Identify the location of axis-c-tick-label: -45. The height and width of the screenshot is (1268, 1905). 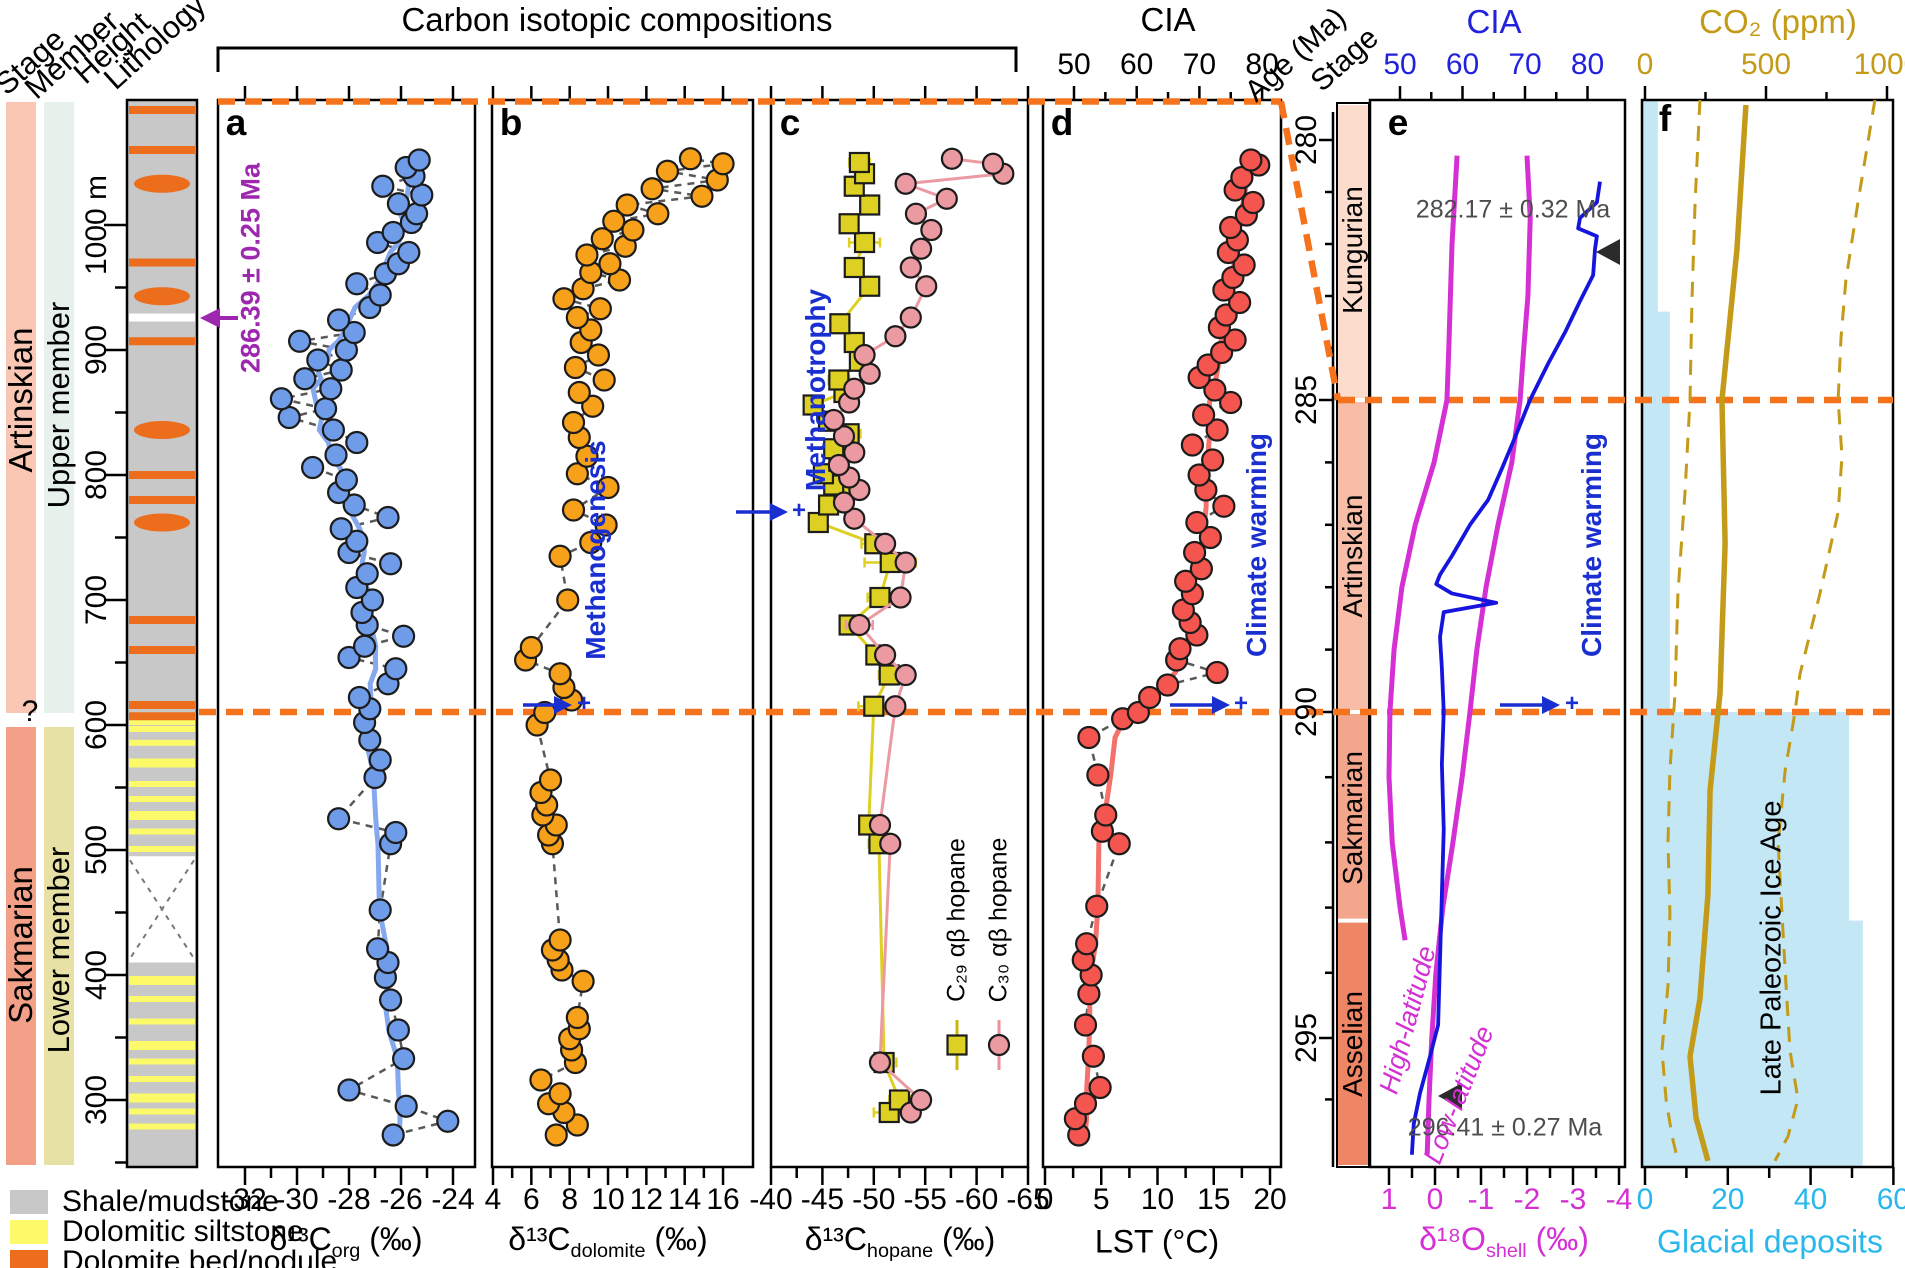
(822, 1199).